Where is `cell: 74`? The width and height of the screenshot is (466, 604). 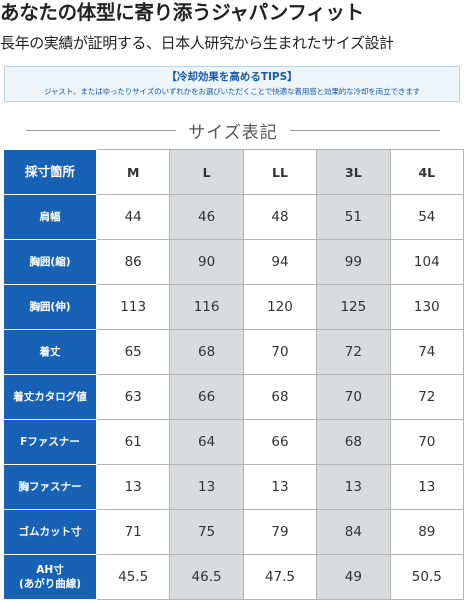
cell: 74 is located at coordinates (427, 352).